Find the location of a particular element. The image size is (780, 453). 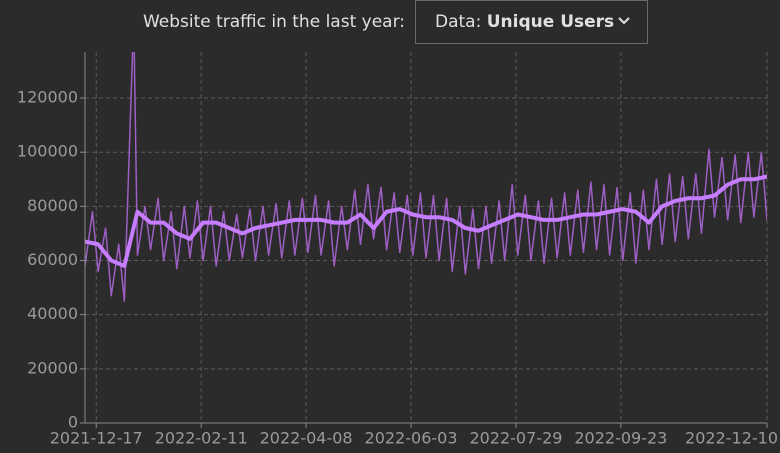

control-label: Website traffic in the last year: is located at coordinates (274, 22).